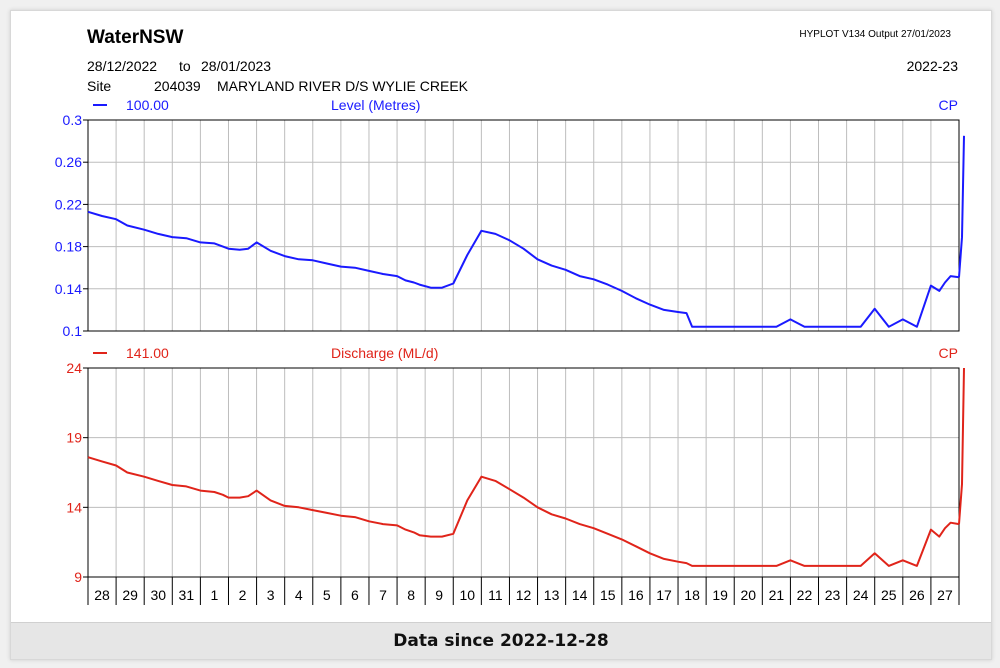 This screenshot has height=668, width=1000. What do you see at coordinates (945, 595) in the screenshot?
I see `x-tick-label: 27` at bounding box center [945, 595].